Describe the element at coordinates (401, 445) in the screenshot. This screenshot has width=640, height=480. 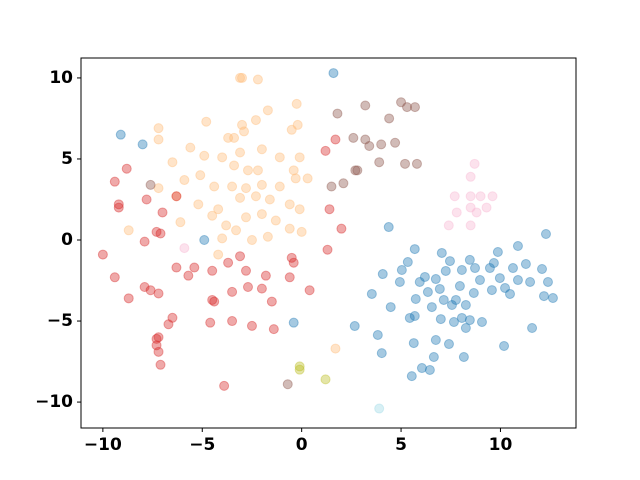
I see `x-tick-label: 5` at that location.